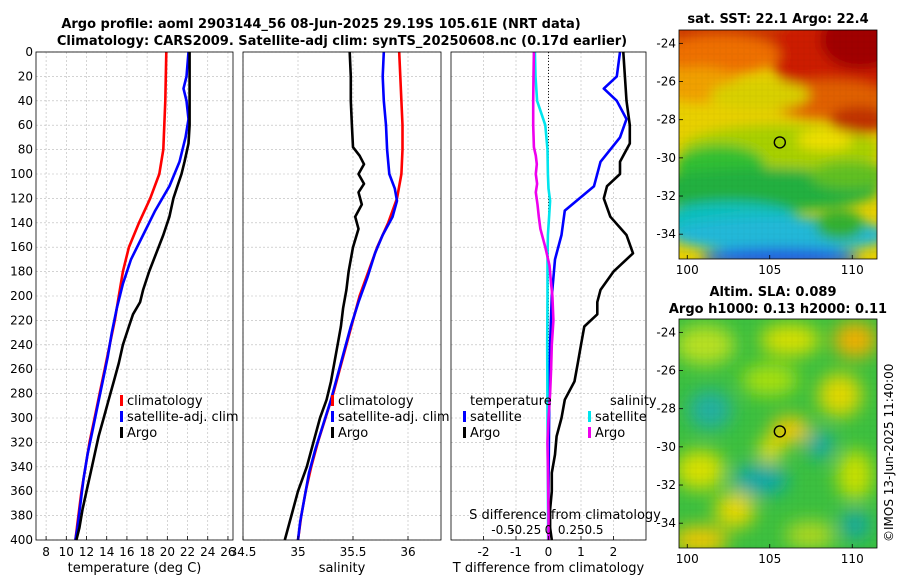  What do you see at coordinates (464, 416) in the screenshot?
I see `legend-swatch-t-satellite` at bounding box center [464, 416].